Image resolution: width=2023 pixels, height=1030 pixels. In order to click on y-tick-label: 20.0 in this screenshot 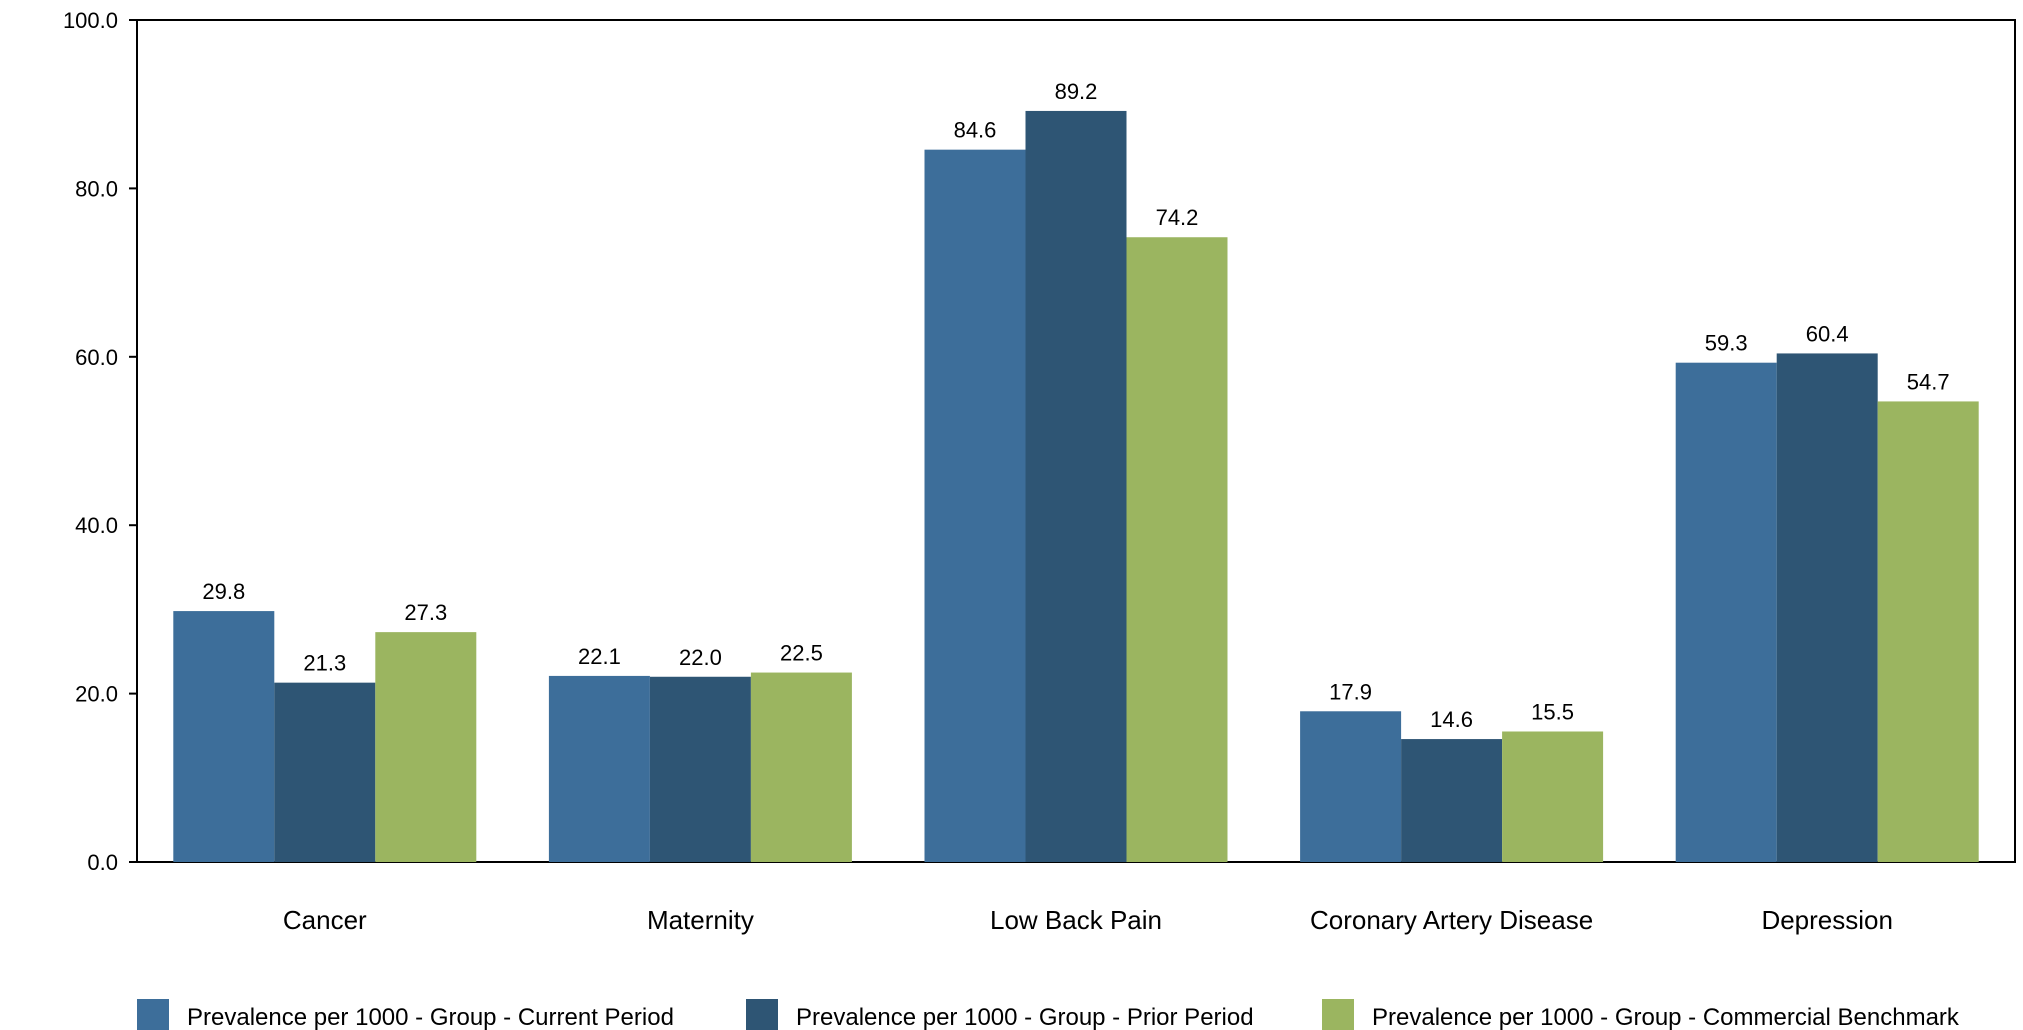, I will do `click(96, 694)`.